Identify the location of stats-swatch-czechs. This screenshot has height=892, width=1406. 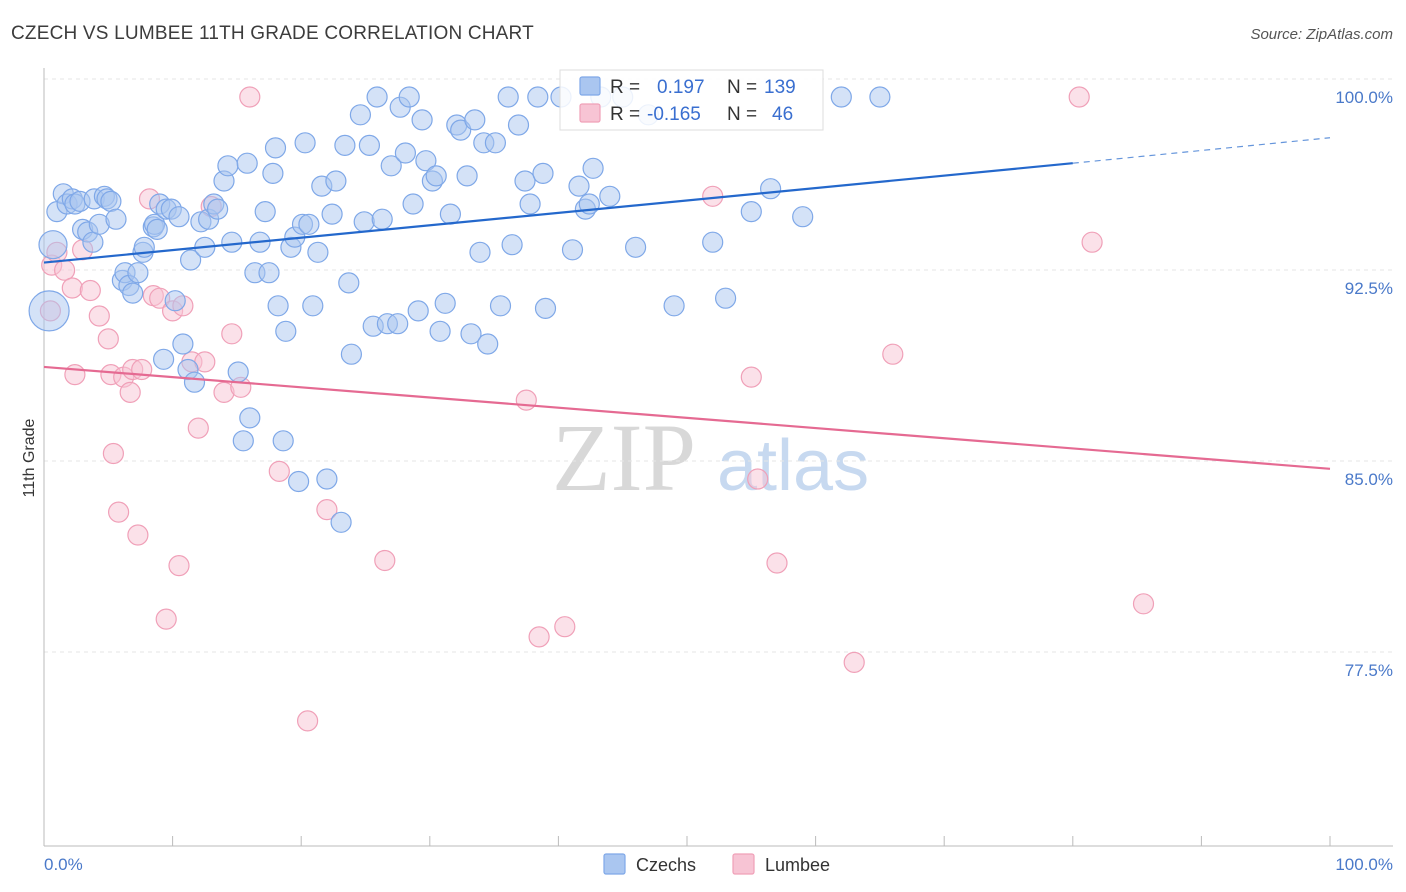
(590, 86).